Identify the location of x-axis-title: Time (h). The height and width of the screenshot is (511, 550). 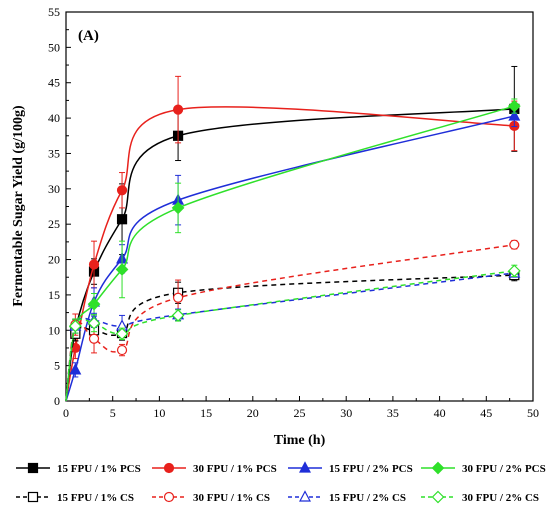
(300, 440).